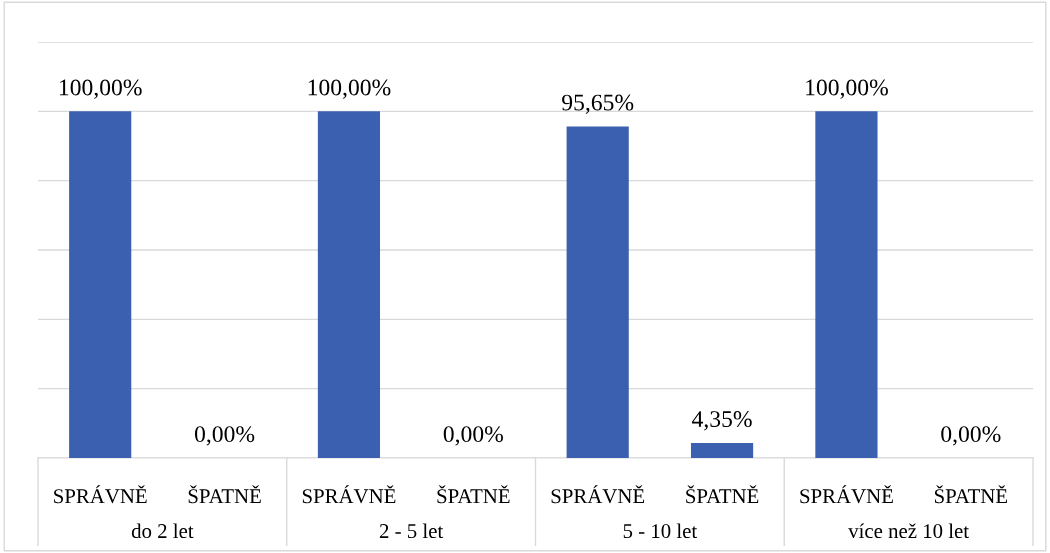 This screenshot has height=553, width=1050. I want to click on data-label: 95,65%, so click(598, 104).